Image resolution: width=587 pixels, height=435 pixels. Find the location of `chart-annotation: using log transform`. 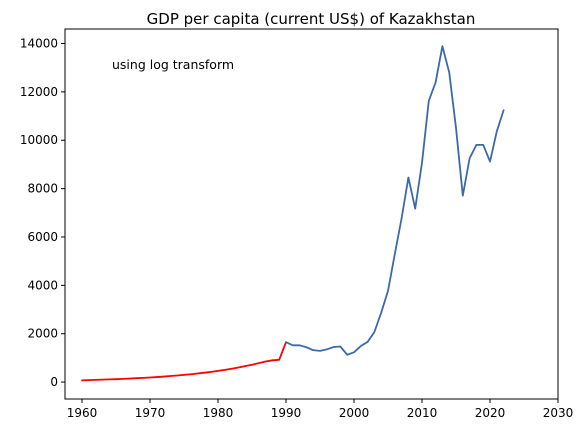

chart-annotation: using log transform is located at coordinates (173, 64).